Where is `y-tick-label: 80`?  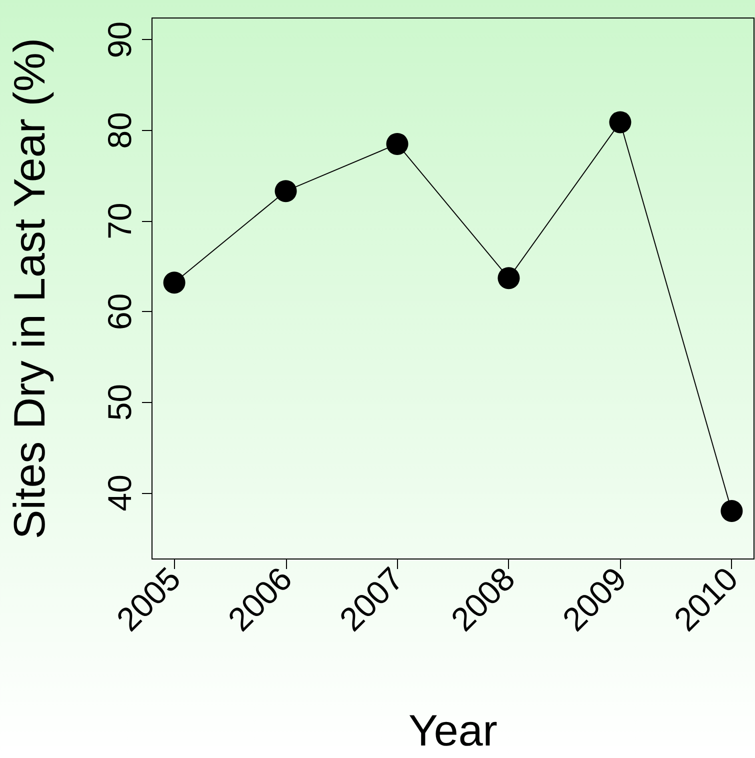
y-tick-label: 80 is located at coordinates (119, 130).